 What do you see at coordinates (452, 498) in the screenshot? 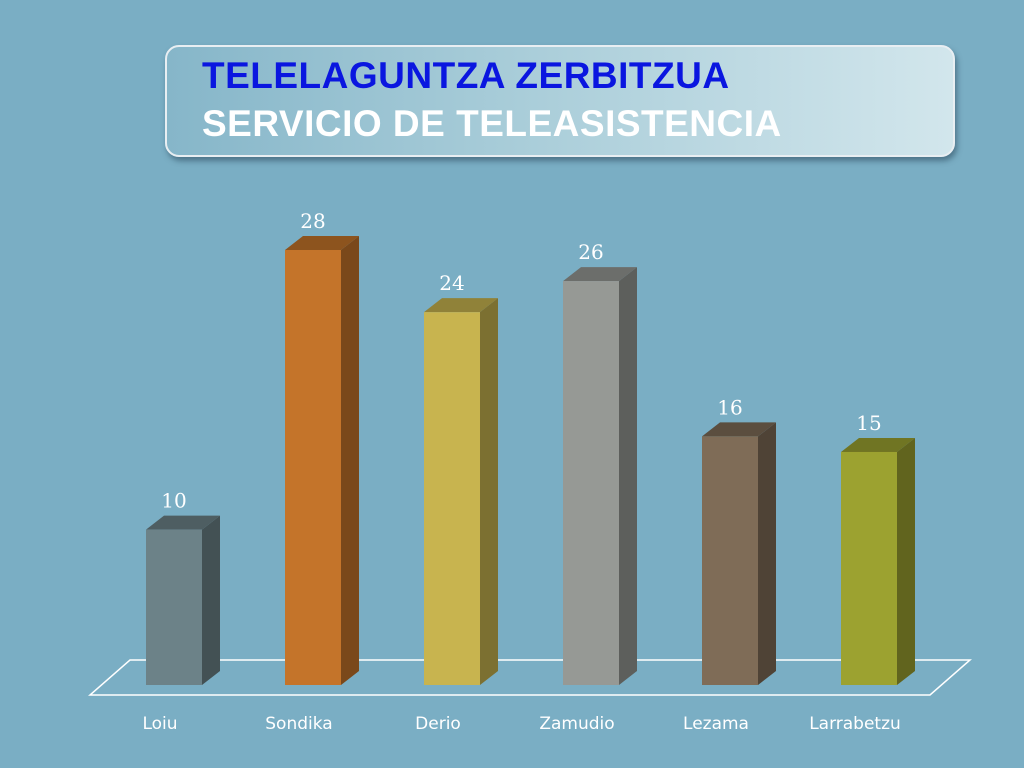
I see `bar-front-derio` at bounding box center [452, 498].